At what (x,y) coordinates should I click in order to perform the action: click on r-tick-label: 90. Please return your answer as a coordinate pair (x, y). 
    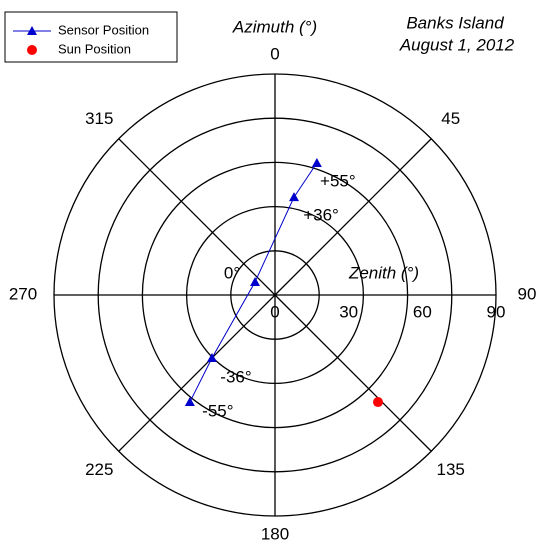
    Looking at the image, I should click on (496, 311).